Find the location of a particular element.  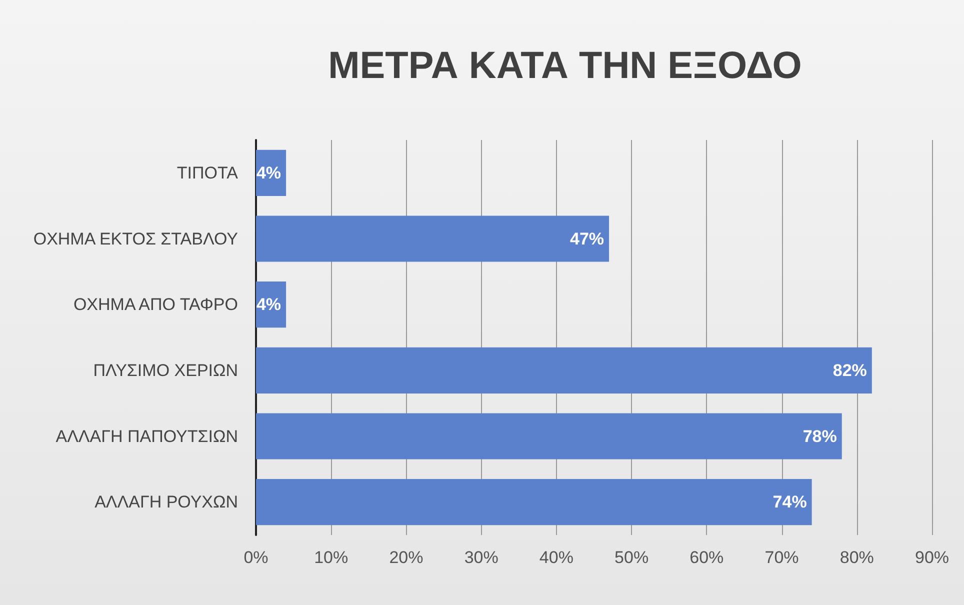

data-label: 82% is located at coordinates (849, 370).